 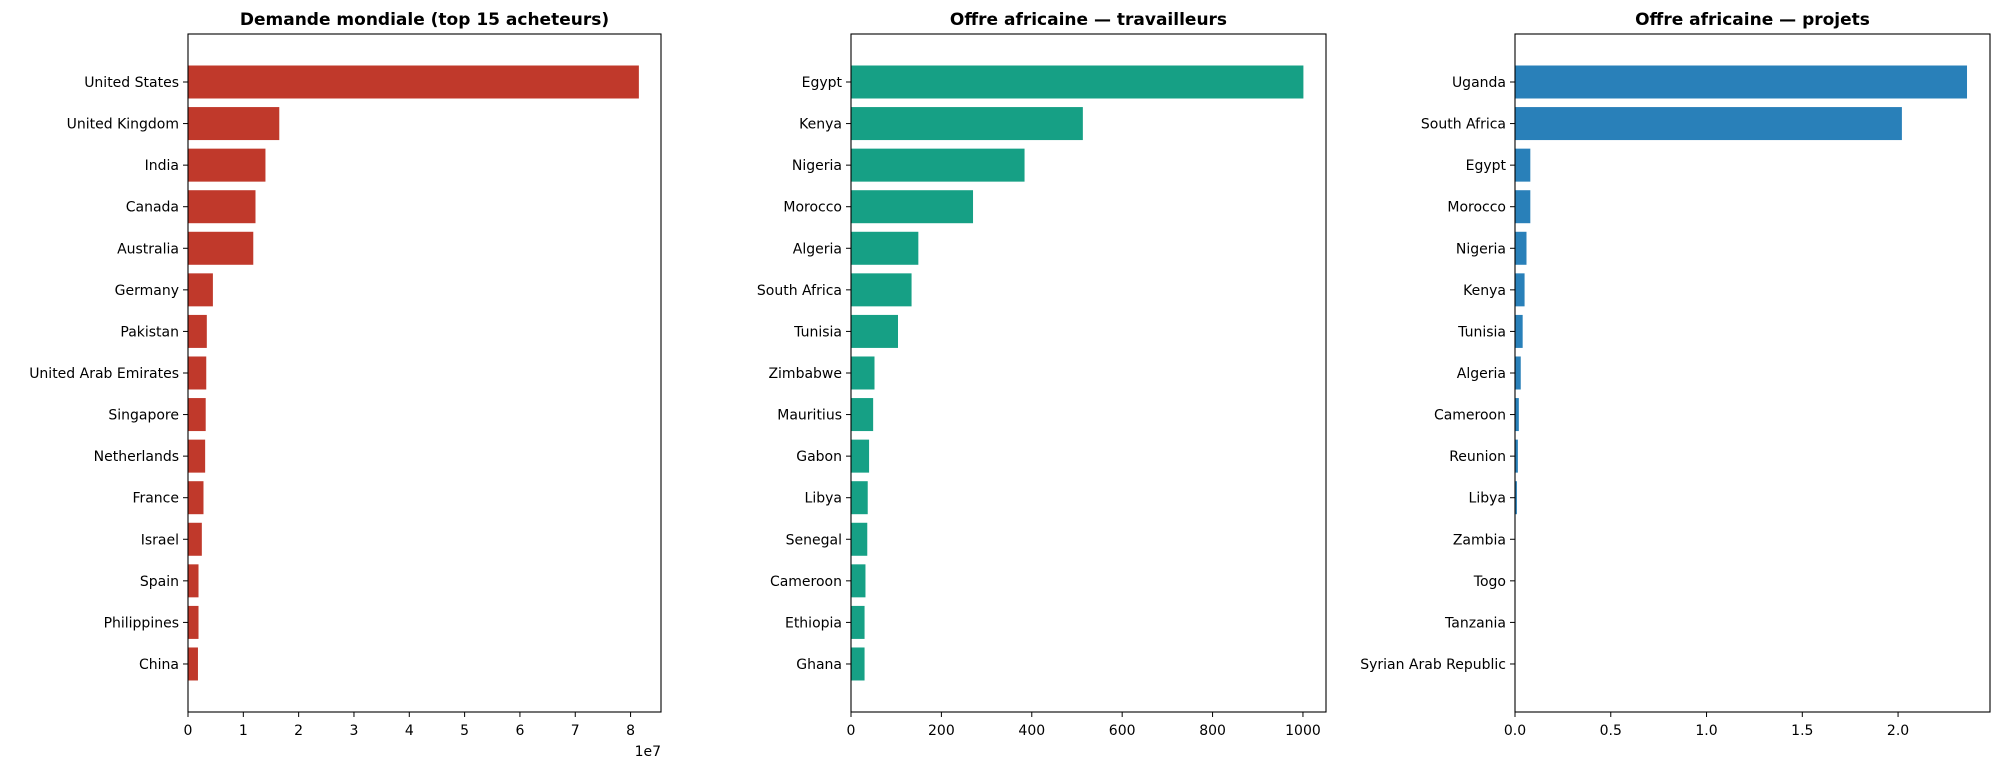 What do you see at coordinates (159, 665) in the screenshot?
I see `y-tick-label: China` at bounding box center [159, 665].